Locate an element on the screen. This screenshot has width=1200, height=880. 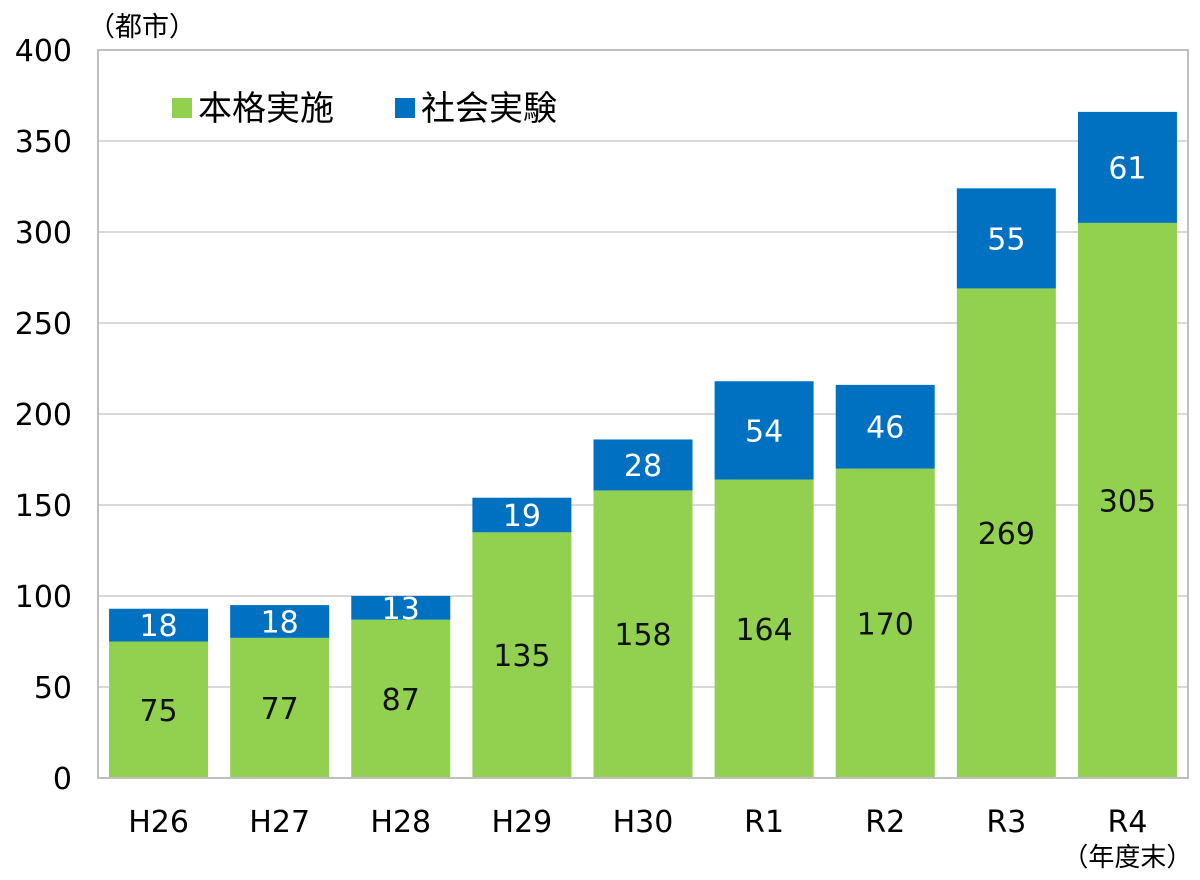
bar-segment-shakai-H30 is located at coordinates (643, 465).